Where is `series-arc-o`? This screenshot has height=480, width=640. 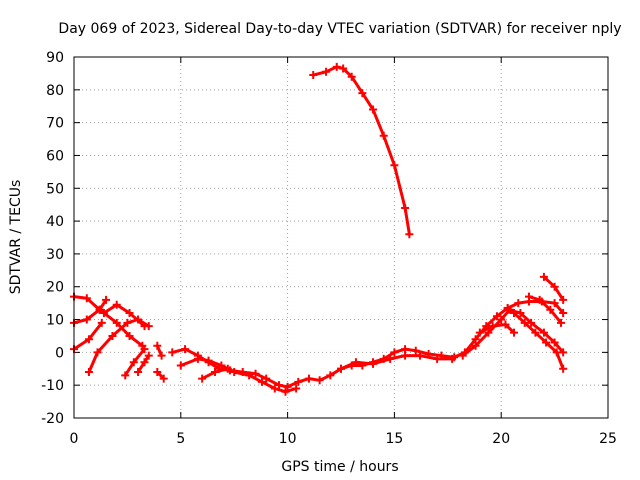 series-arc-o is located at coordinates (497, 328).